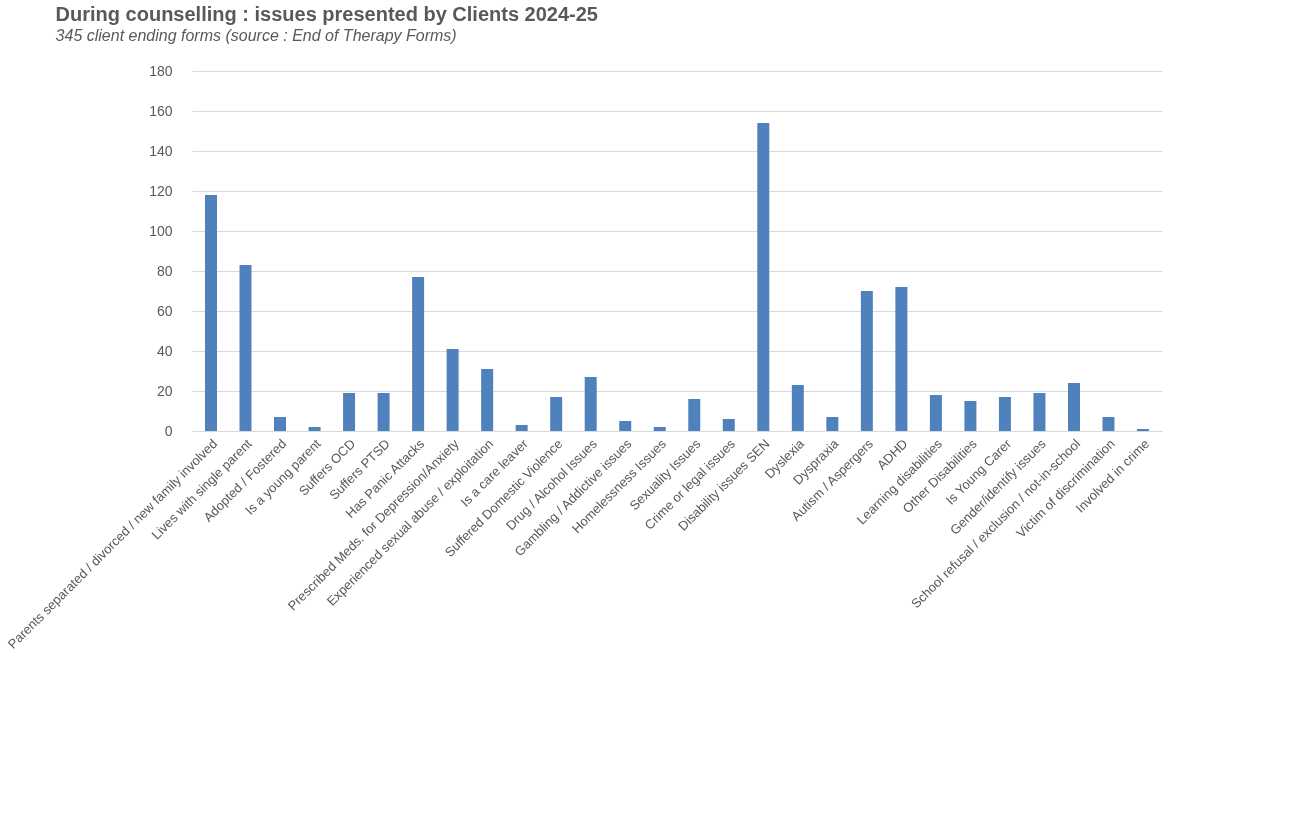 The width and height of the screenshot is (1292, 814). What do you see at coordinates (161, 70) in the screenshot?
I see `y-tick-label: 180` at bounding box center [161, 70].